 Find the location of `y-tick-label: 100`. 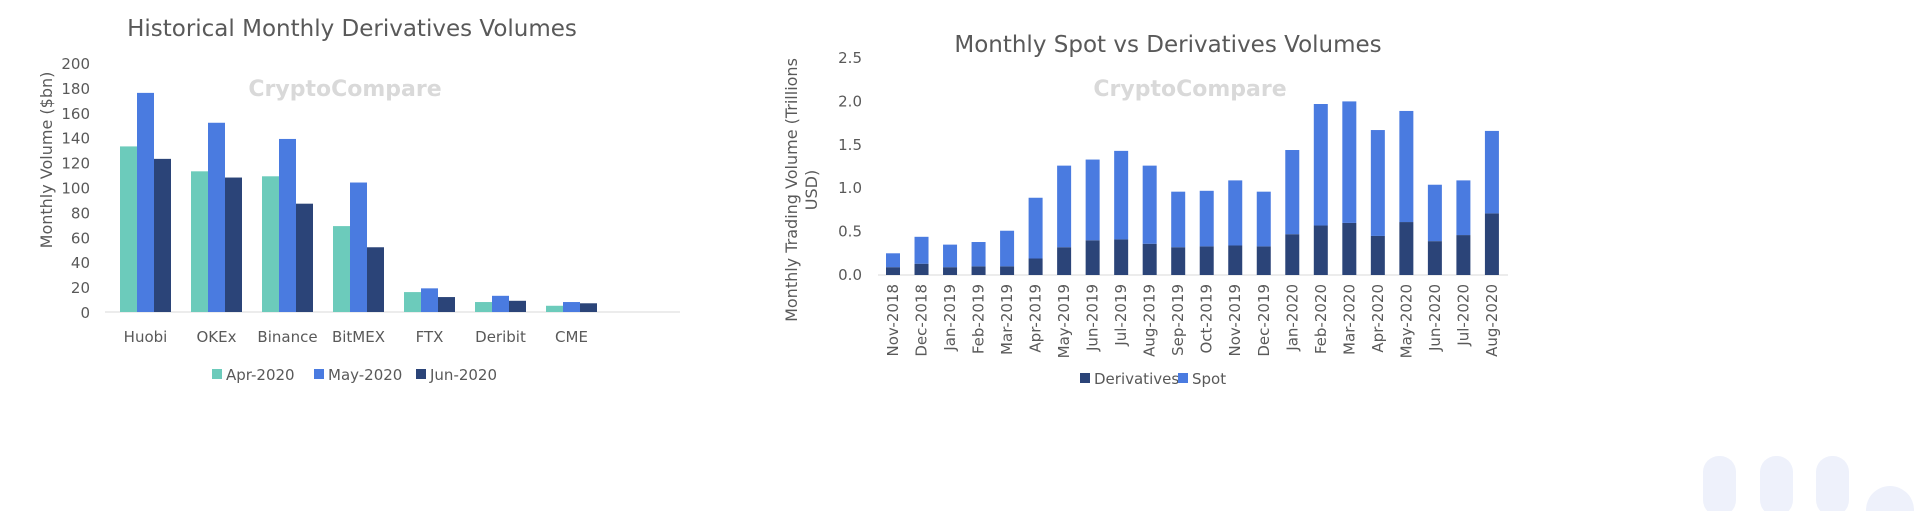

y-tick-label: 100 is located at coordinates (75, 189).